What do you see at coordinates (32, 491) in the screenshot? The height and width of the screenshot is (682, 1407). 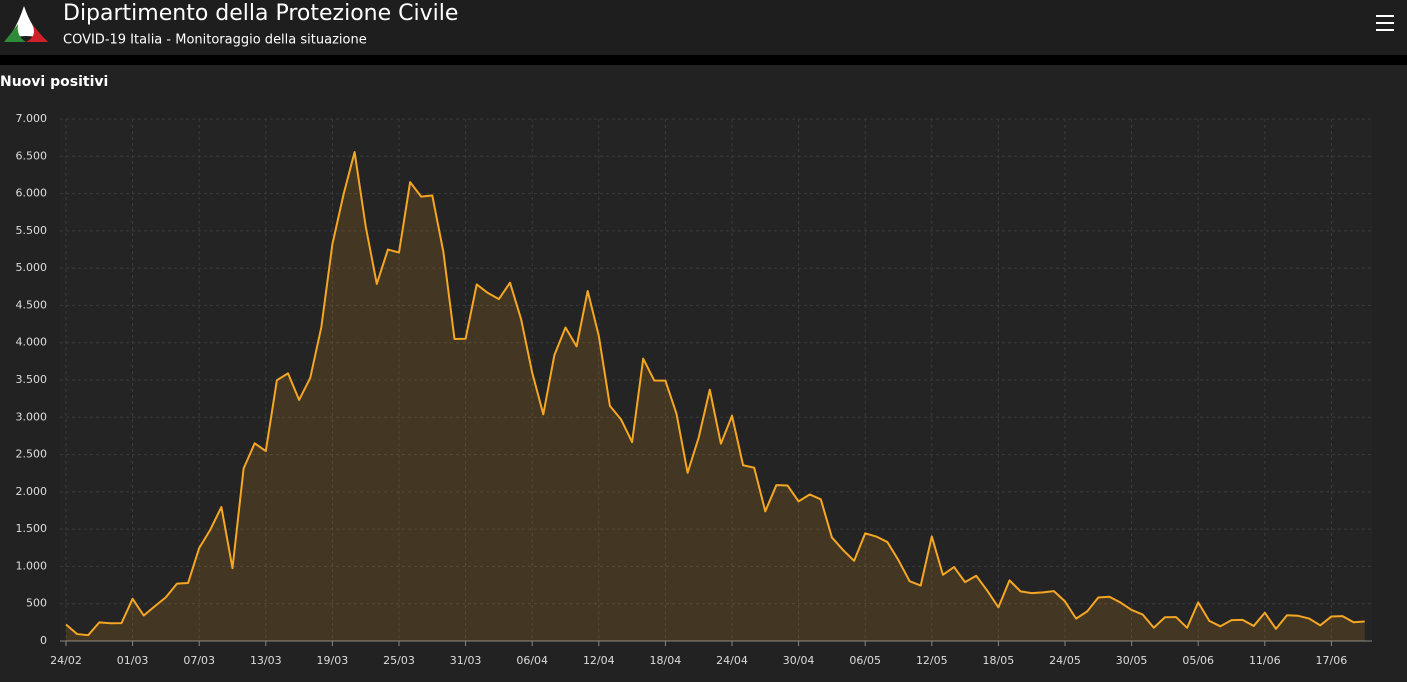 I see `y-tick-label: 2.000` at bounding box center [32, 491].